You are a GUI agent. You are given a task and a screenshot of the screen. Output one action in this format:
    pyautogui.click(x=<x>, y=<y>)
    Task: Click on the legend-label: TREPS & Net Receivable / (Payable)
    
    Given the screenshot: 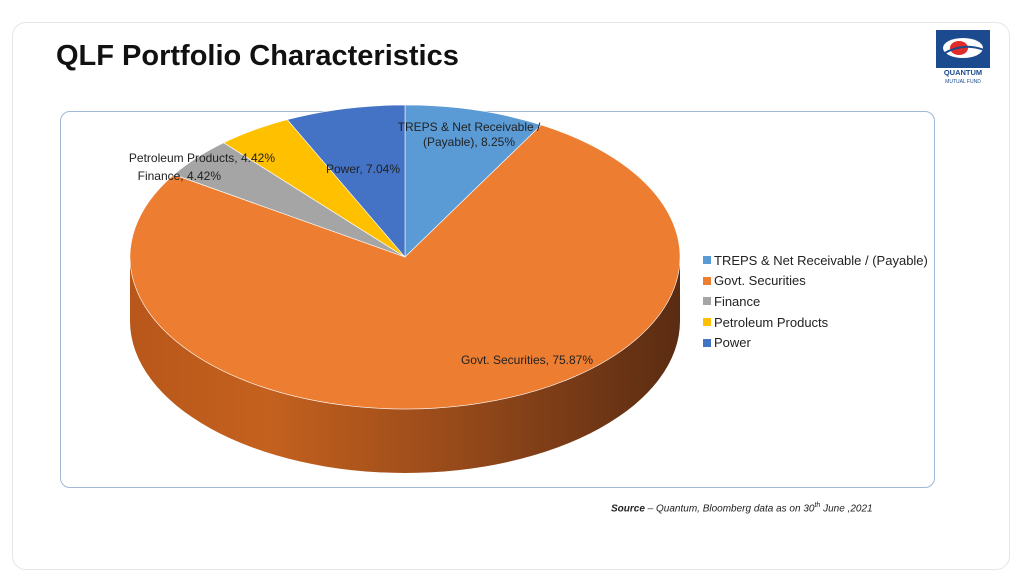 What is the action you would take?
    pyautogui.click(x=821, y=260)
    